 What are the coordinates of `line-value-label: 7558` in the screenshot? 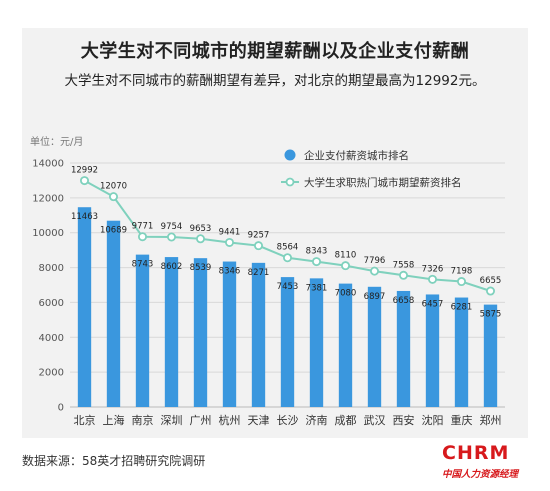 It's located at (404, 265).